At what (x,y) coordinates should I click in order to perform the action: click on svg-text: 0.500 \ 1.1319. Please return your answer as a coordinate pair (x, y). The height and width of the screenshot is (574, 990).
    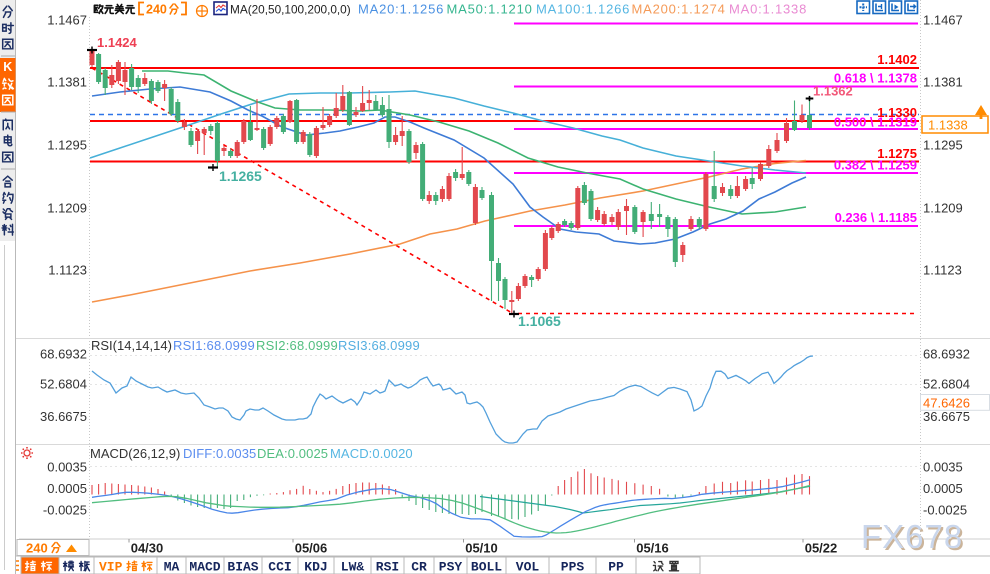
    Looking at the image, I should click on (875, 122).